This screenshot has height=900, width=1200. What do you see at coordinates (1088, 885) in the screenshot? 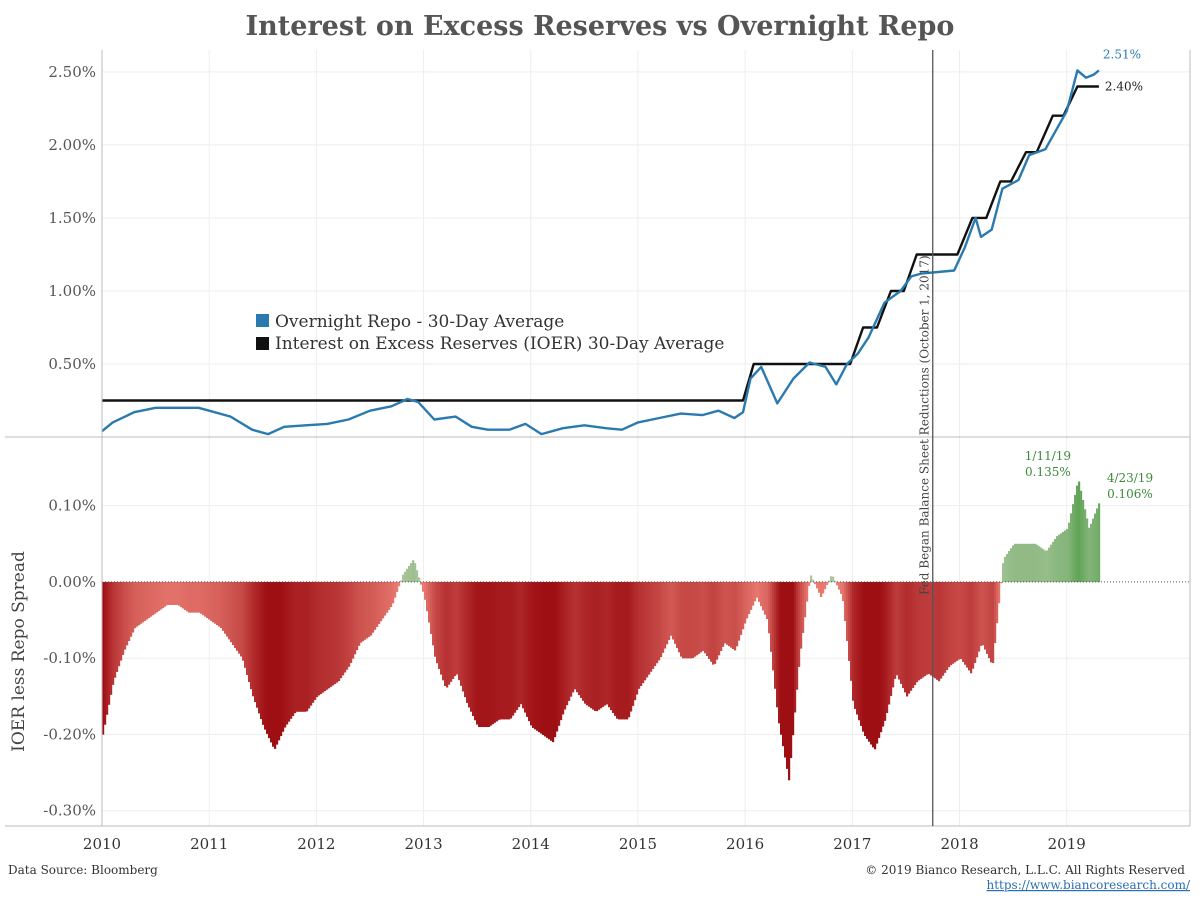
I see `website-link: https://www.biancoresearch.com/` at bounding box center [1088, 885].